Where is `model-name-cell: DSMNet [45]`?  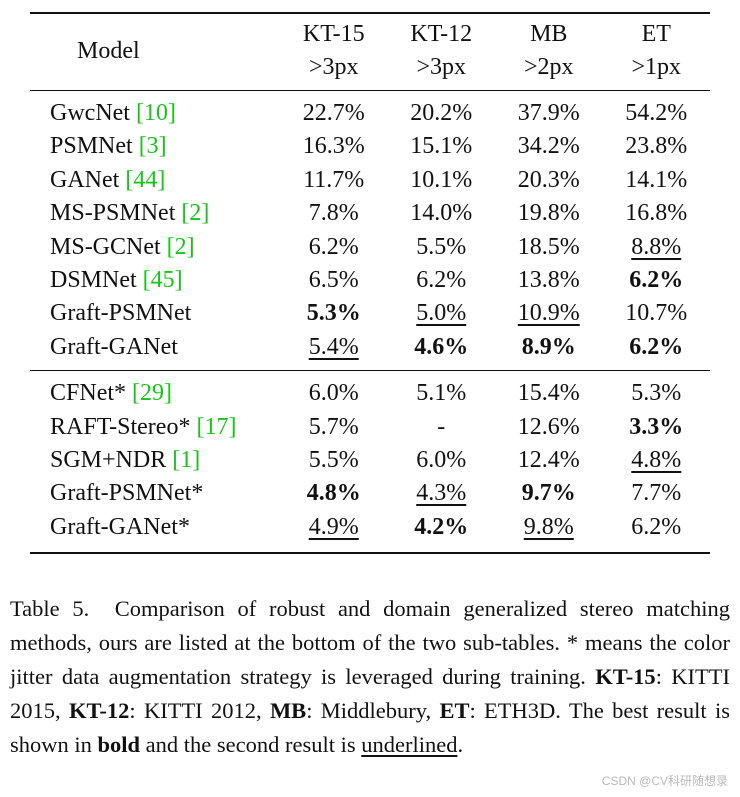
model-name-cell: DSMNet [45] is located at coordinates (155, 280).